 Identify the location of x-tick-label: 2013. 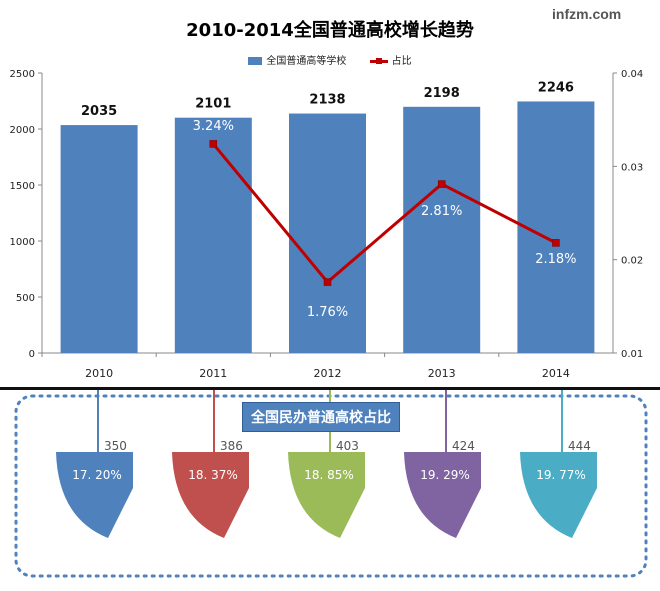
(442, 373).